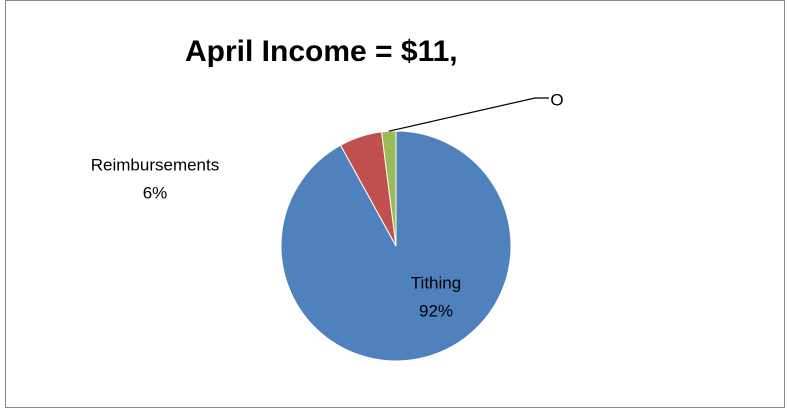 This screenshot has height=411, width=787. What do you see at coordinates (155, 164) in the screenshot?
I see `slice-label: Reimbursements` at bounding box center [155, 164].